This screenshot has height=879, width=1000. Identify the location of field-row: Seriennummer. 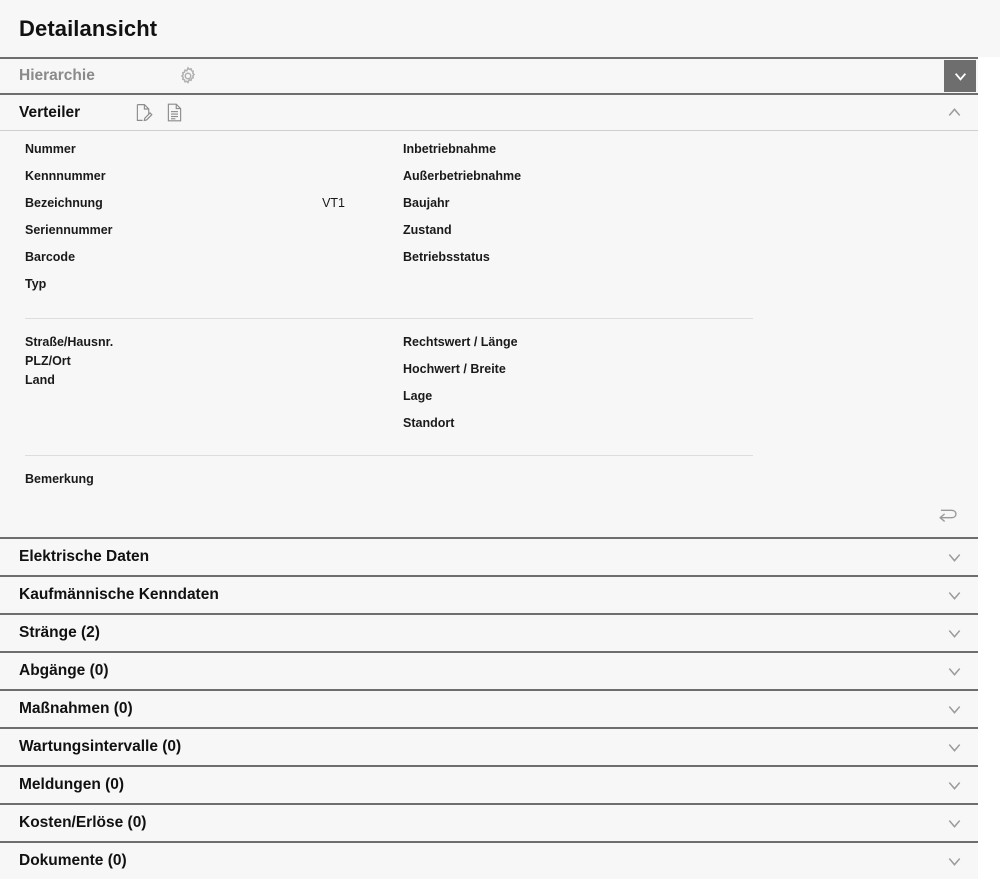
(214, 236).